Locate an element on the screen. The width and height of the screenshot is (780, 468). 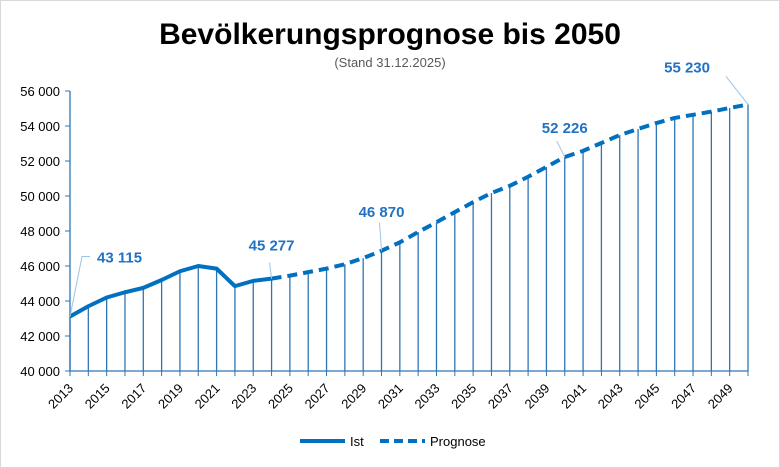
x-tick-label: 2021 is located at coordinates (207, 396).